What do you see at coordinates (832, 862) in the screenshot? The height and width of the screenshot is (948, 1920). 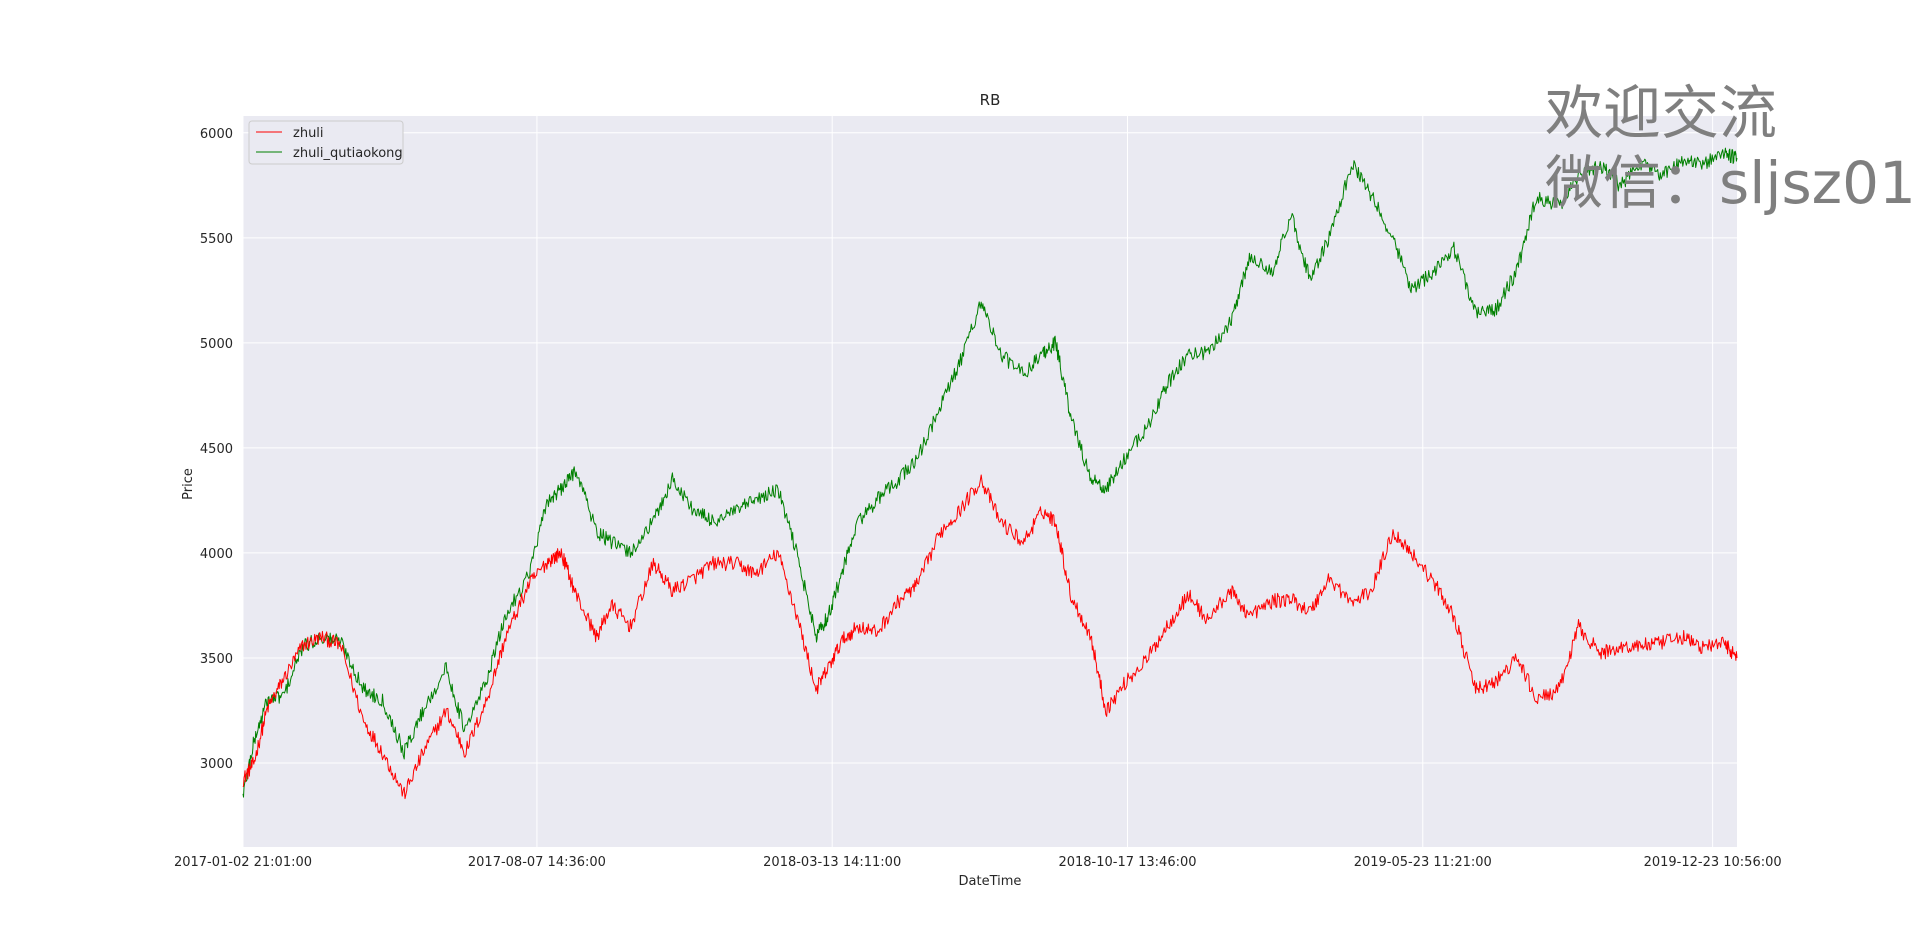 I see `x-tick-label: 2018-03-13 14:11:00` at bounding box center [832, 862].